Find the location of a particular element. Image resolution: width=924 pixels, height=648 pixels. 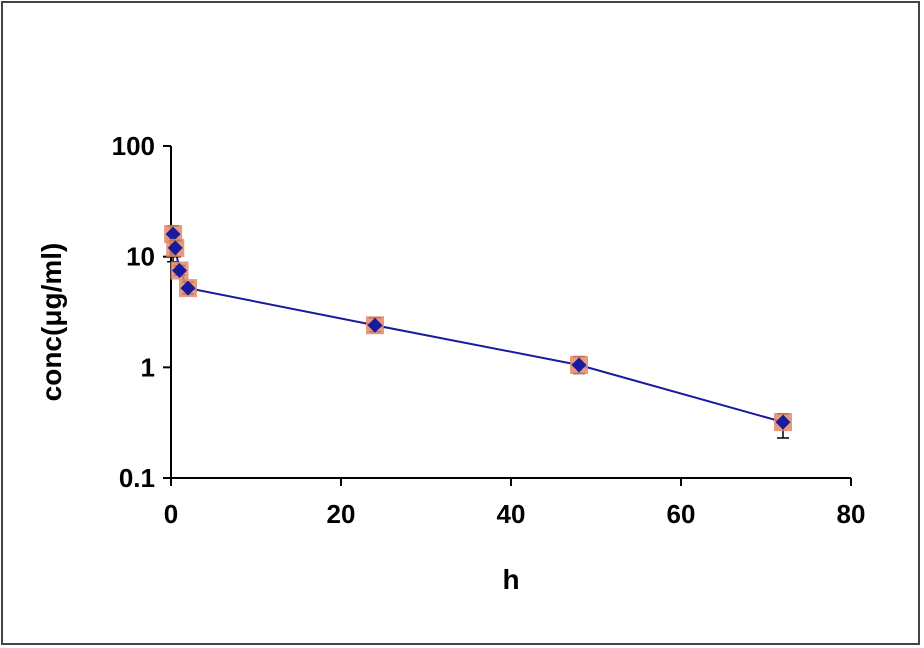

x-tick-label: 80 is located at coordinates (851, 514).